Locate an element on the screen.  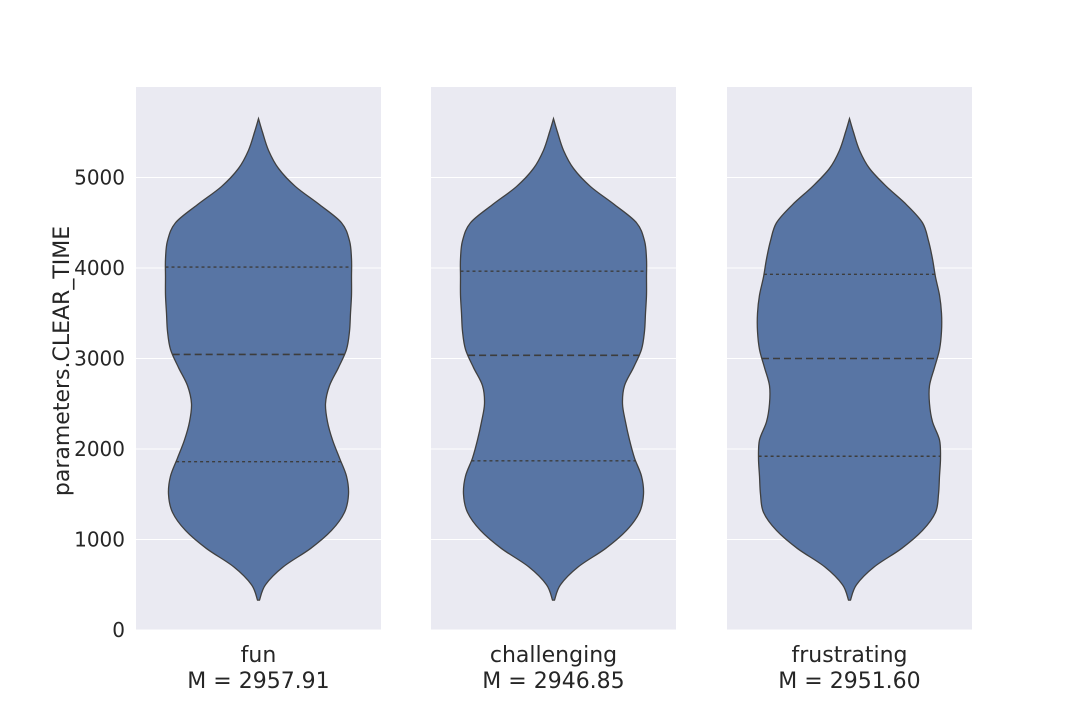
mean-label: M = 2951.60 is located at coordinates (849, 681).